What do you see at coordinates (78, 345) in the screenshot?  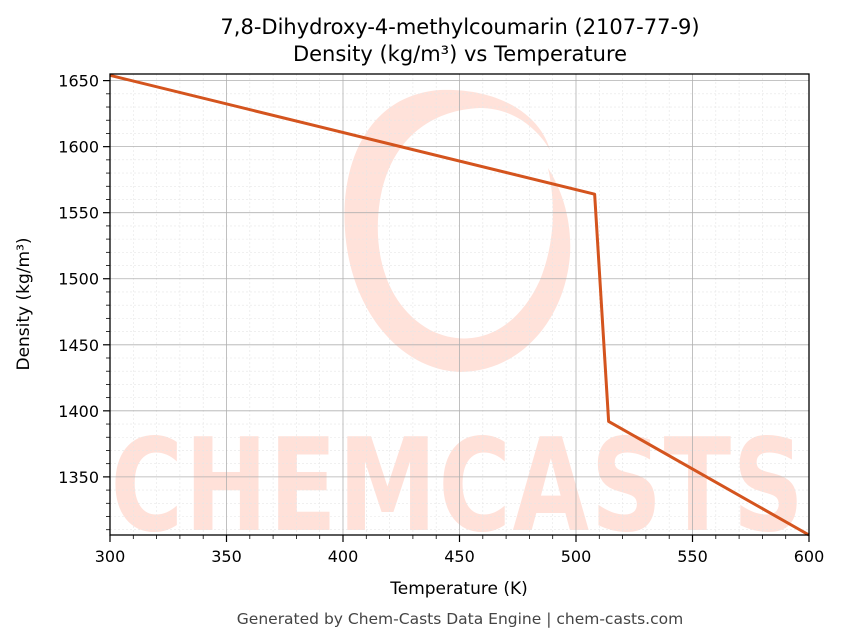 I see `y-tick-label: 1450` at bounding box center [78, 345].